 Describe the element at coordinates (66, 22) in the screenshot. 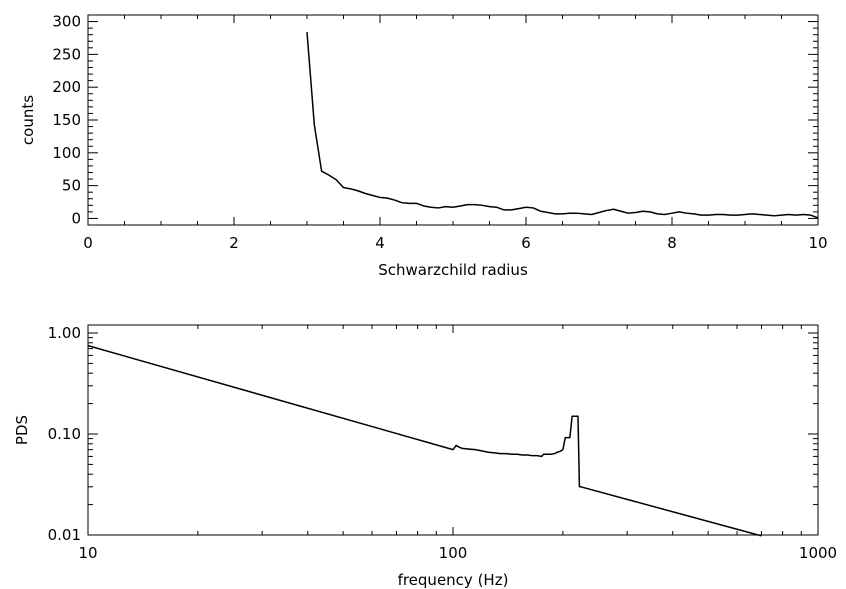

I see `y-tick-label: 300` at that location.